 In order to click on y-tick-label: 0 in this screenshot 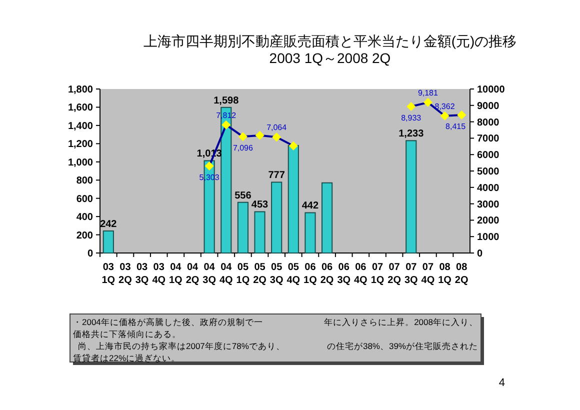, I will do `click(90, 254)`.